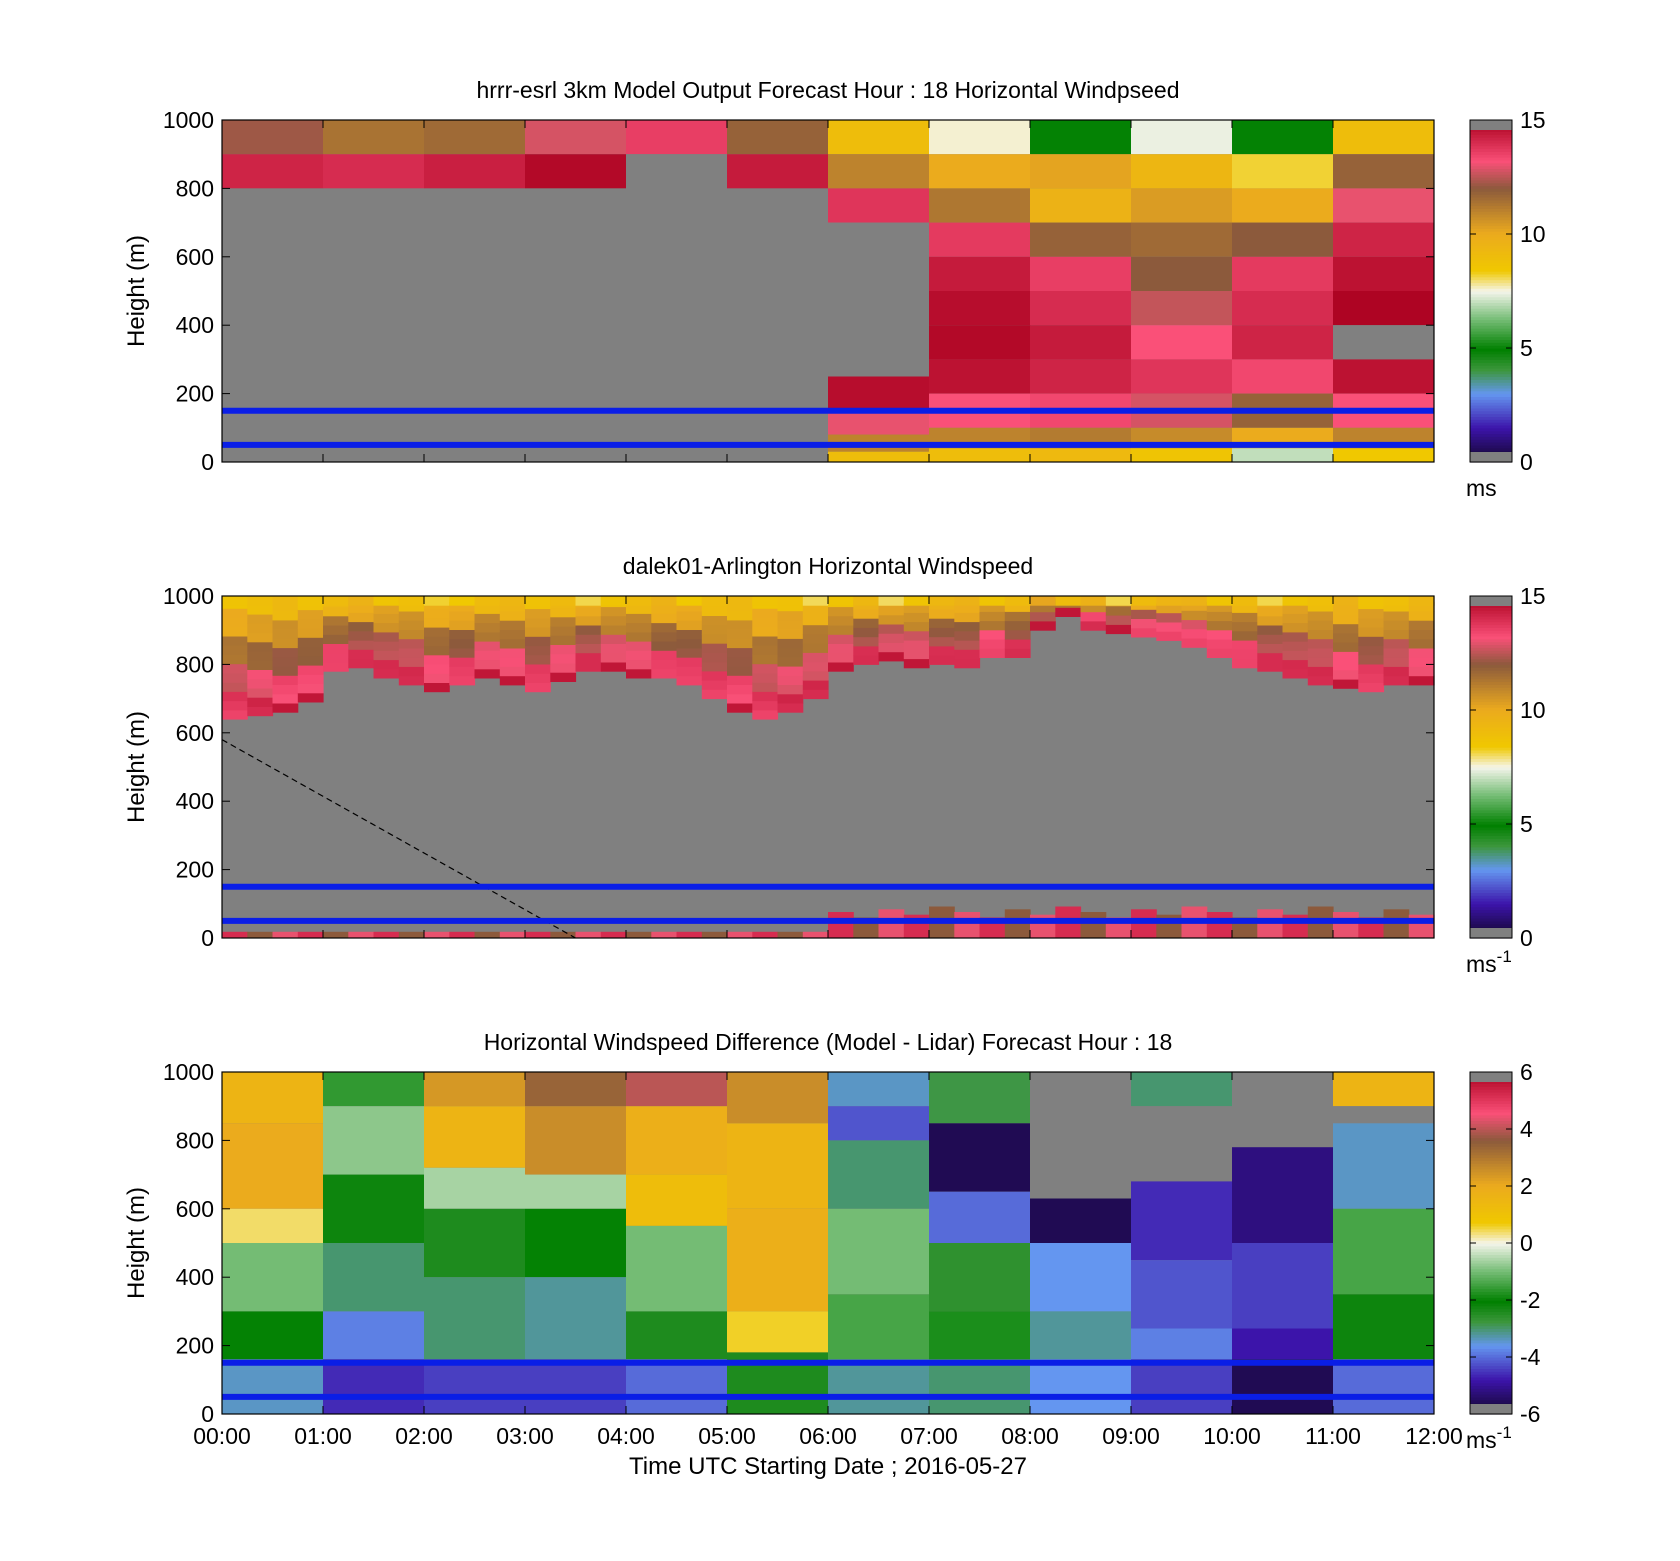  What do you see at coordinates (828, 1436) in the screenshot?
I see `x-tick-label: 06:00` at bounding box center [828, 1436].